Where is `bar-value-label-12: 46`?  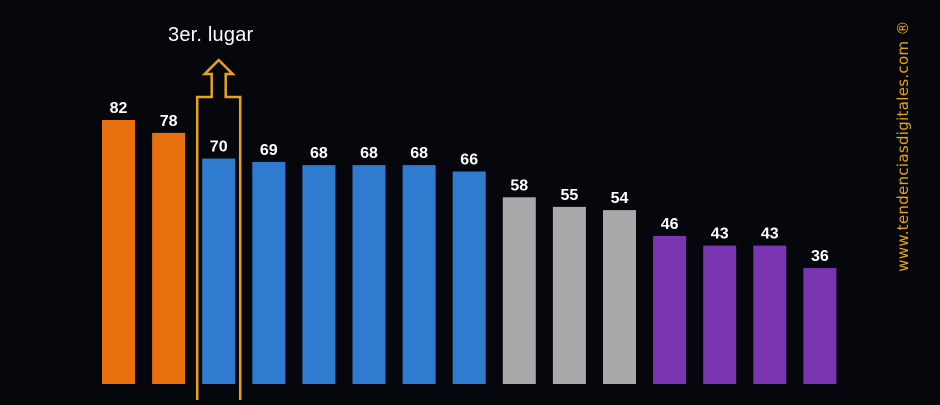 bar-value-label-12: 46 is located at coordinates (670, 224).